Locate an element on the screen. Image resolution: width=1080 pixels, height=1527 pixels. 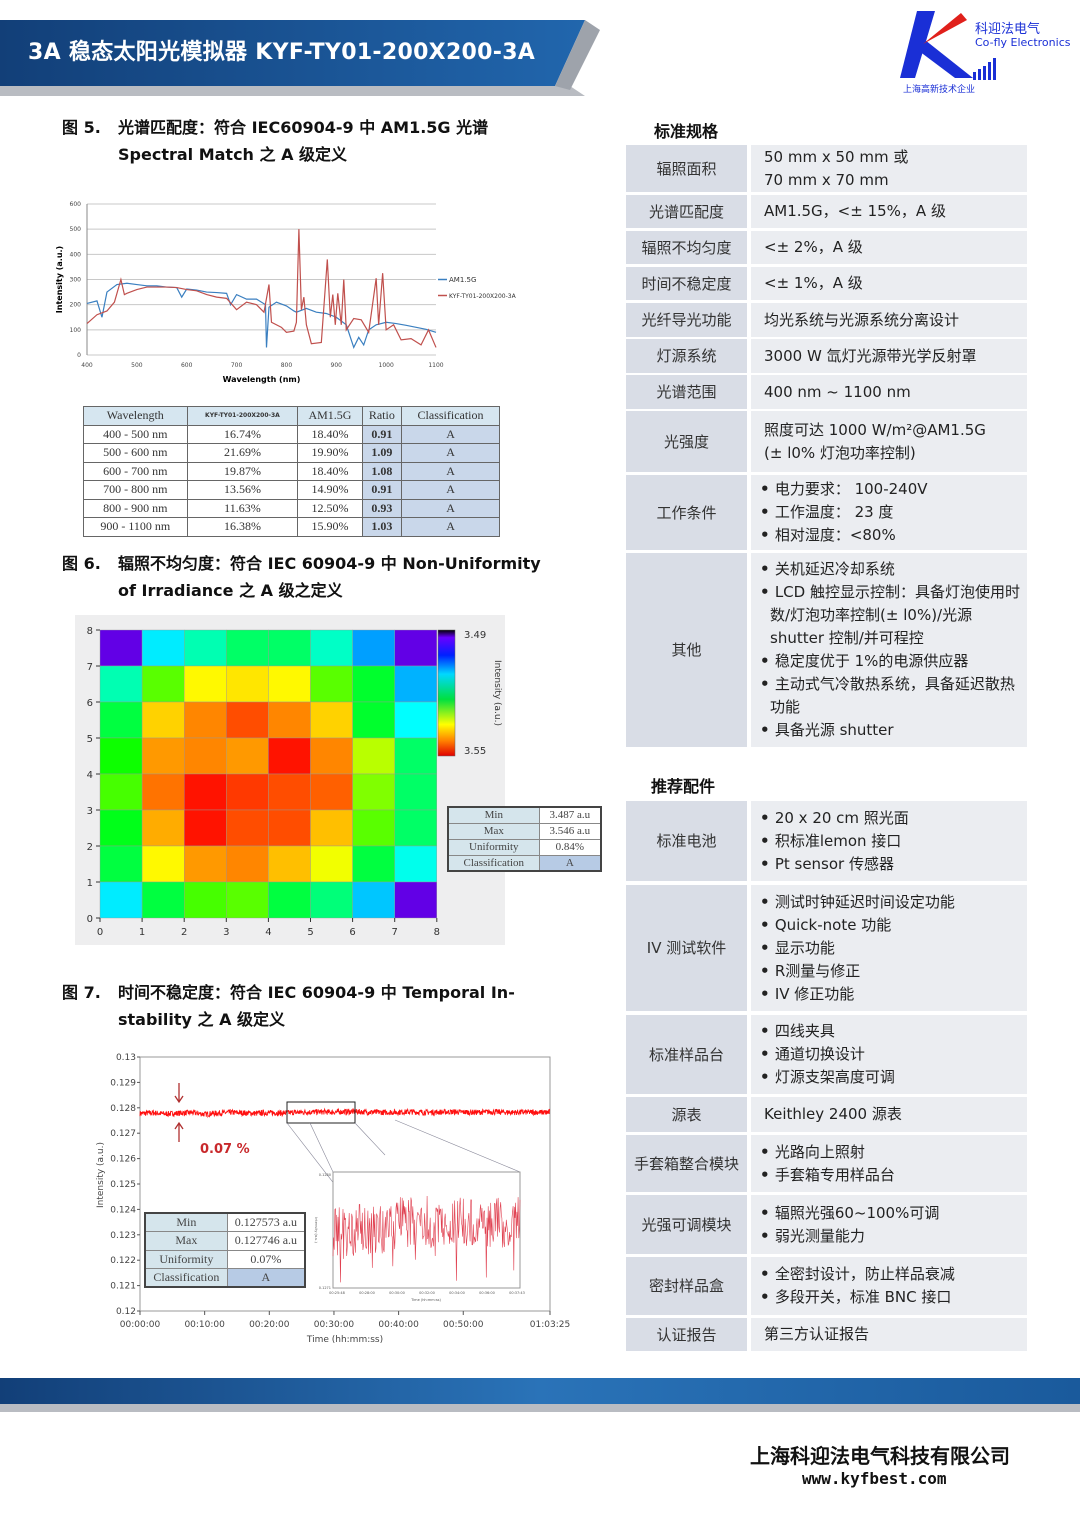
table-cell: 12.50% is located at coordinates (330, 508).